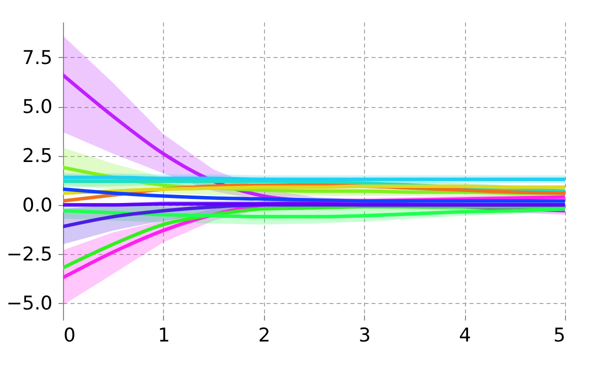  I want to click on x-tick-label: 2, so click(264, 335).